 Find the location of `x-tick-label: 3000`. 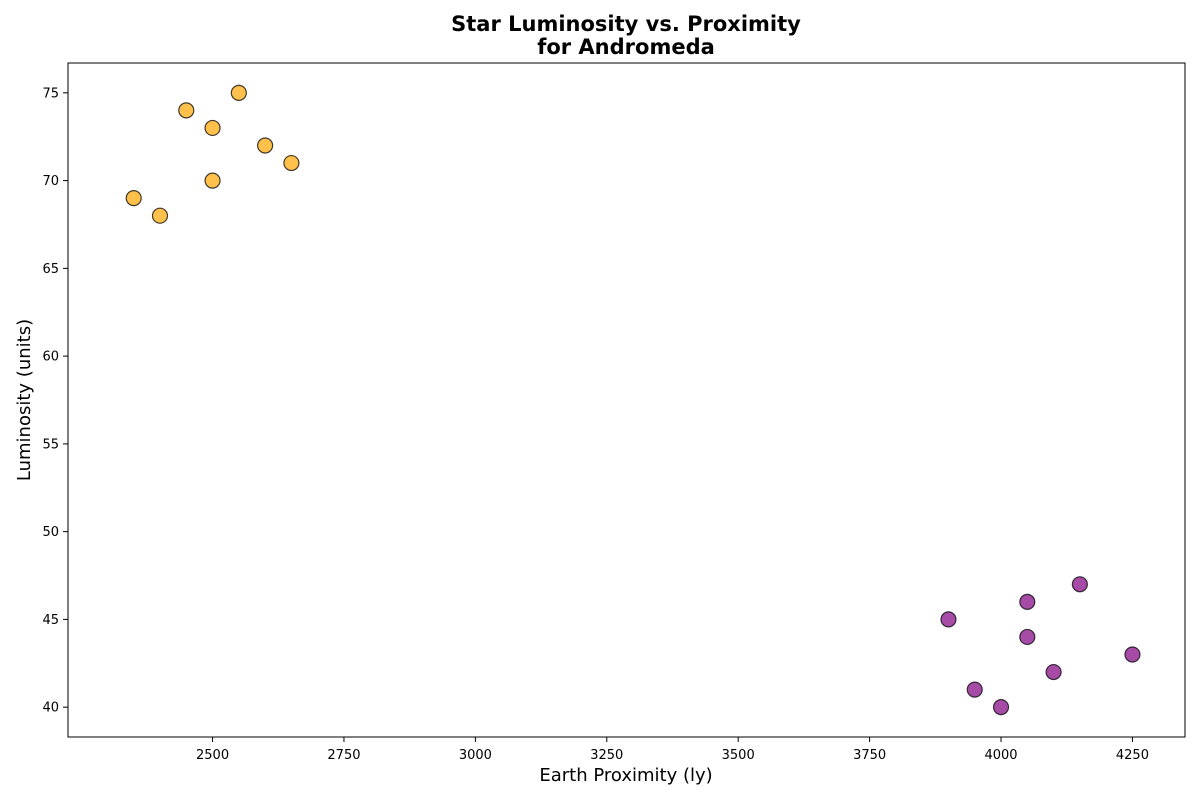

x-tick-label: 3000 is located at coordinates (475, 755).